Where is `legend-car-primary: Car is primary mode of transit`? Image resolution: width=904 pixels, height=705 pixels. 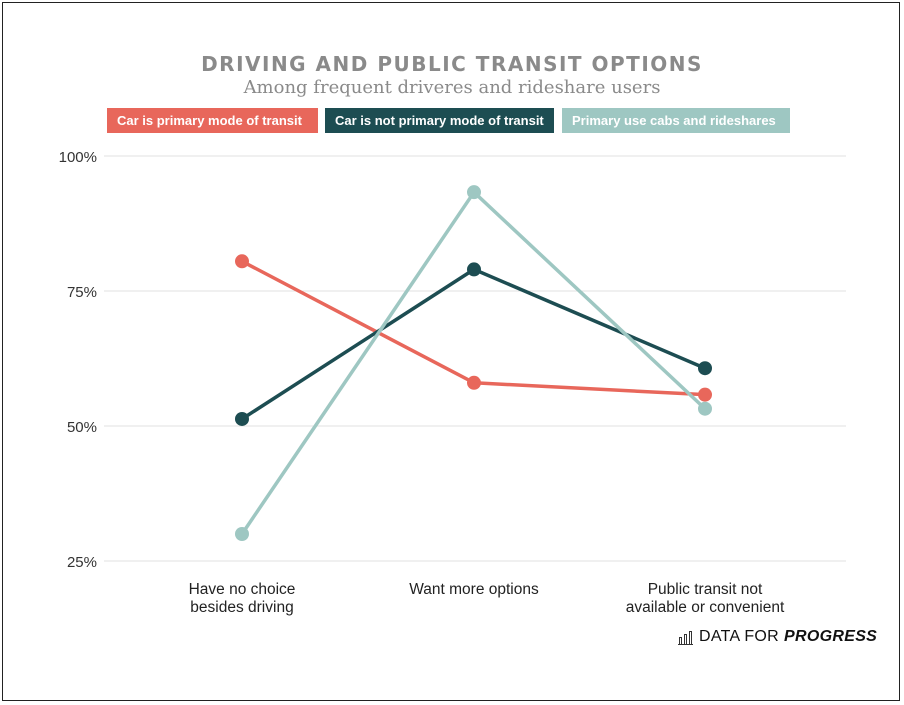 legend-car-primary: Car is primary mode of transit is located at coordinates (212, 120).